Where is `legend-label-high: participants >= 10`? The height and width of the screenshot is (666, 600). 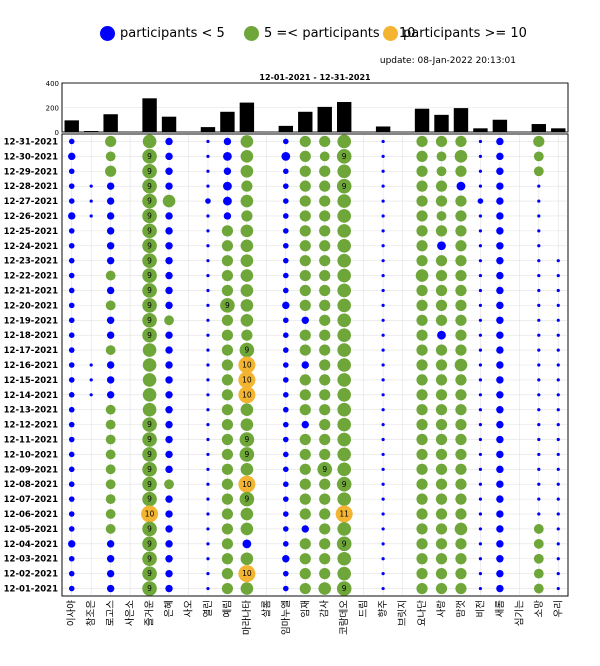 legend-label-high: participants >= 10 is located at coordinates (465, 33).